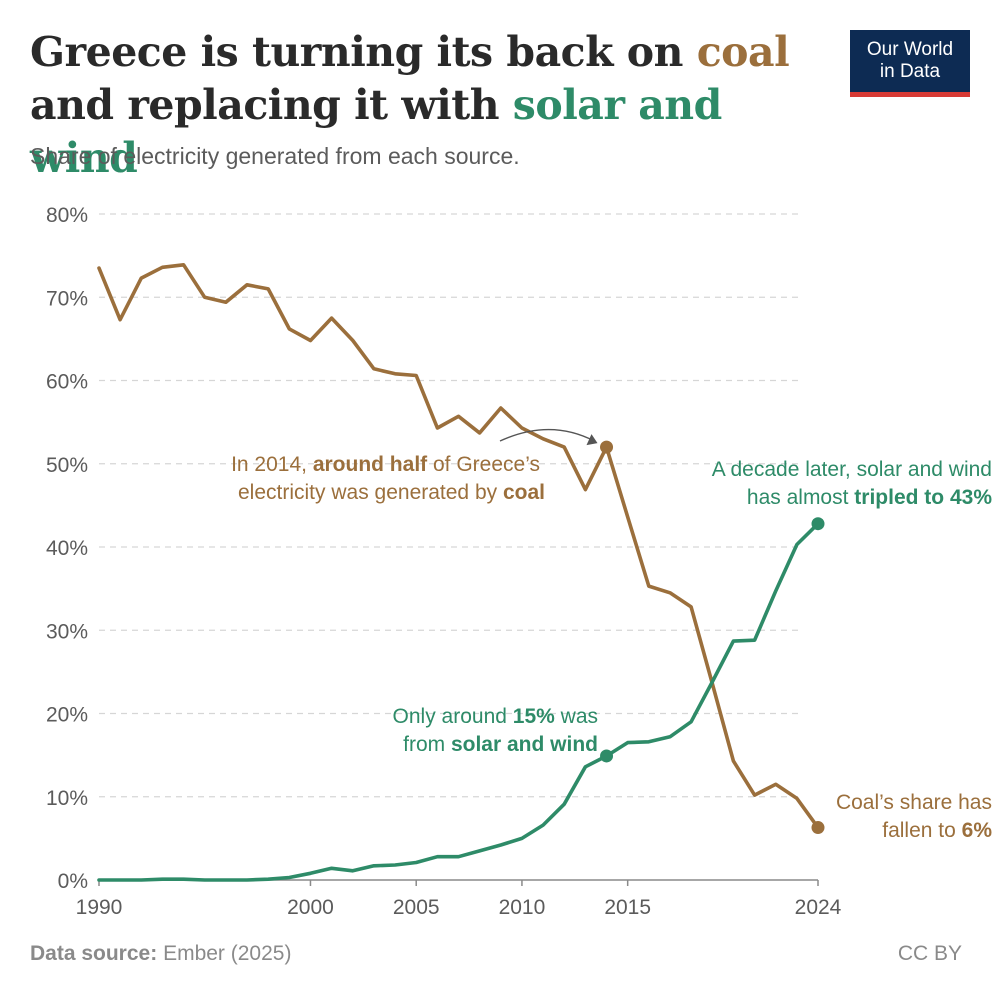 Image resolution: width=1000 pixels, height=1000 pixels. What do you see at coordinates (227, 953) in the screenshot?
I see `data-source-value: Ember (2025)` at bounding box center [227, 953].